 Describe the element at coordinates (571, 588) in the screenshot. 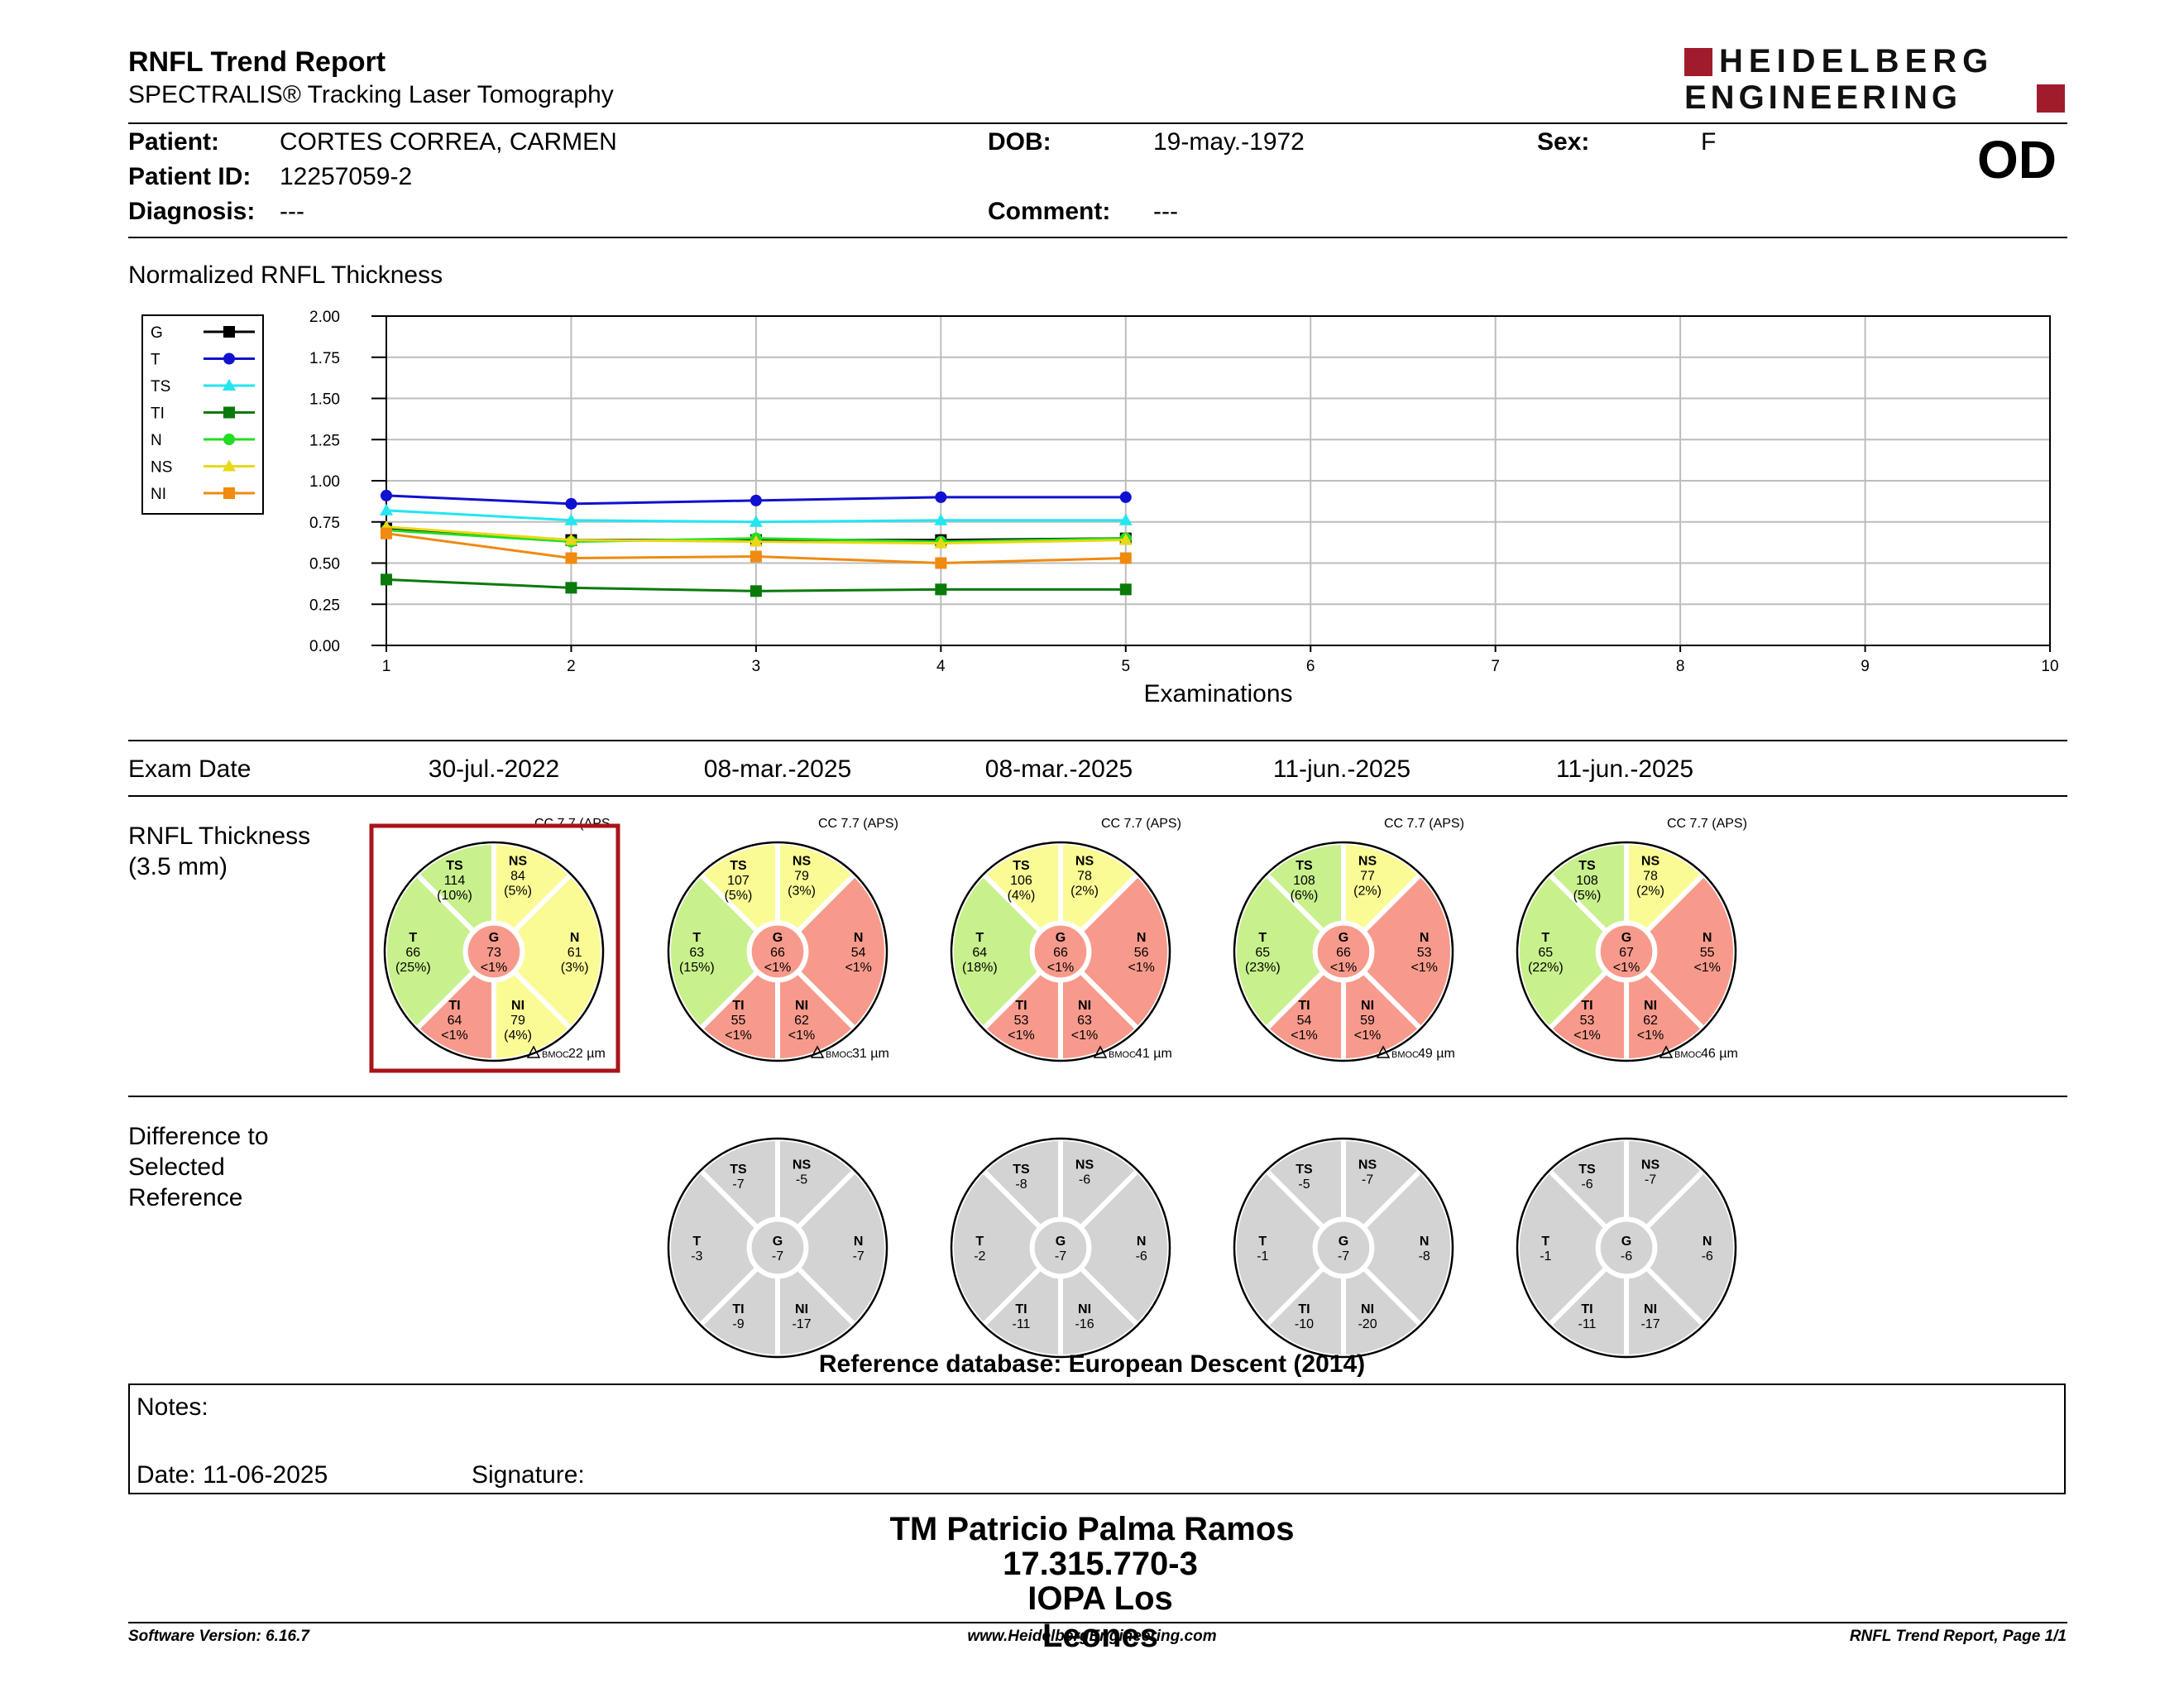

I see `data-point-ti` at that location.